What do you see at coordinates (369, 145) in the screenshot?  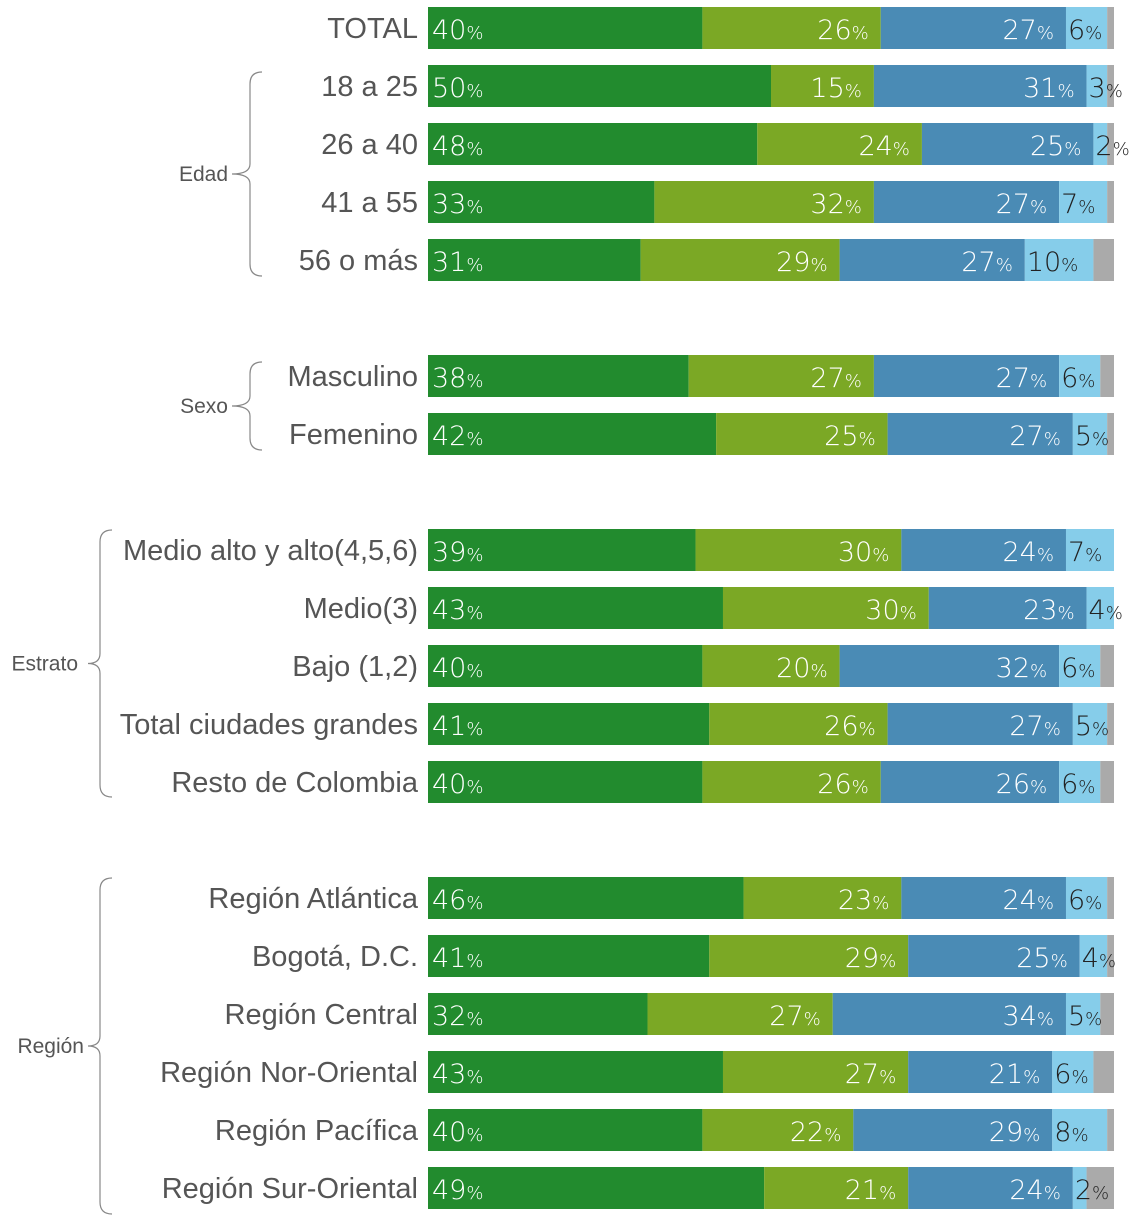 I see `row-label: 26 a 40` at bounding box center [369, 145].